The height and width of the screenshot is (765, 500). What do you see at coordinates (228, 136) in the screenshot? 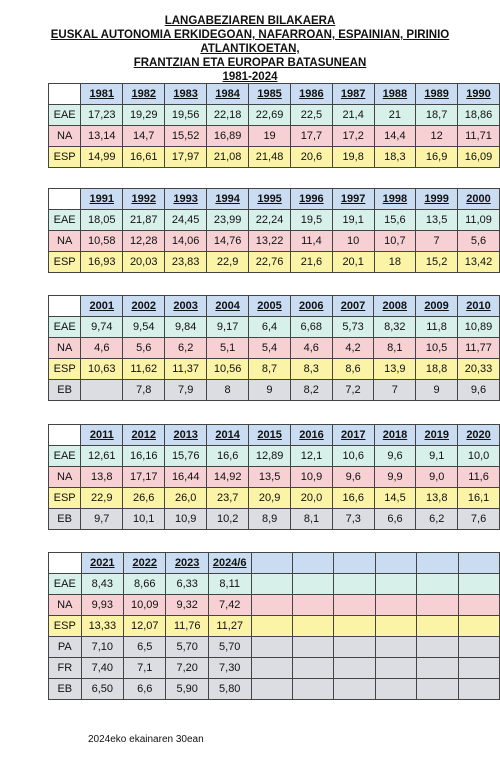
I see `value-cell: 16,89` at bounding box center [228, 136].